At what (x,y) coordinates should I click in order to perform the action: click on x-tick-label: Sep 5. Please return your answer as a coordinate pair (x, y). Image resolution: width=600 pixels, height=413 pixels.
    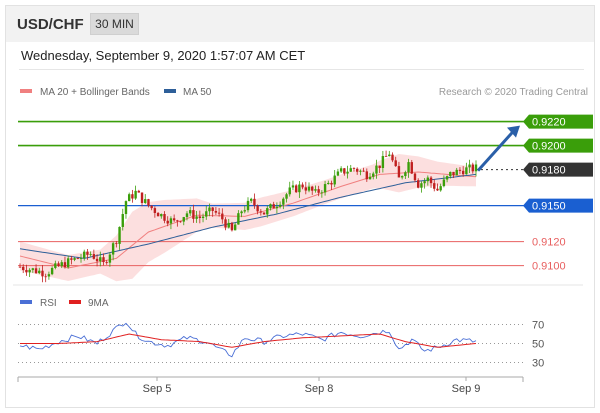
    Looking at the image, I should click on (157, 389).